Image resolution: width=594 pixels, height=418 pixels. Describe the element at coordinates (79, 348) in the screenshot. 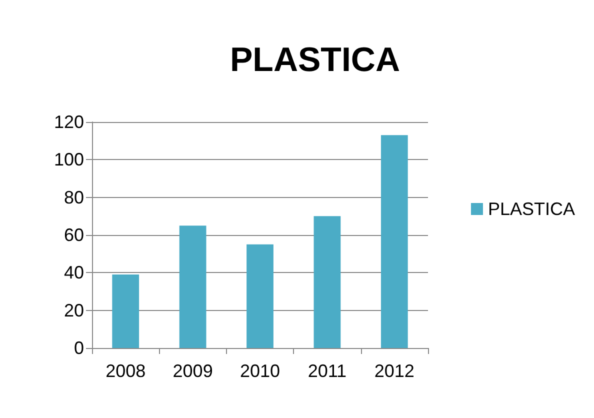

I see `y-tick-label: 0` at that location.